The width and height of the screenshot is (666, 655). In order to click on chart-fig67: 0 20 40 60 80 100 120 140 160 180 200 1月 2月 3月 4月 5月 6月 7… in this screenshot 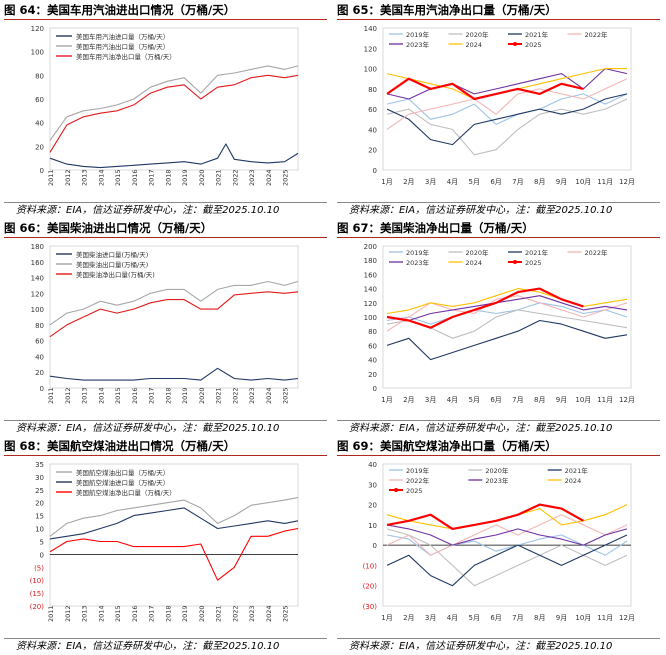, I will do `click(499, 323)`.